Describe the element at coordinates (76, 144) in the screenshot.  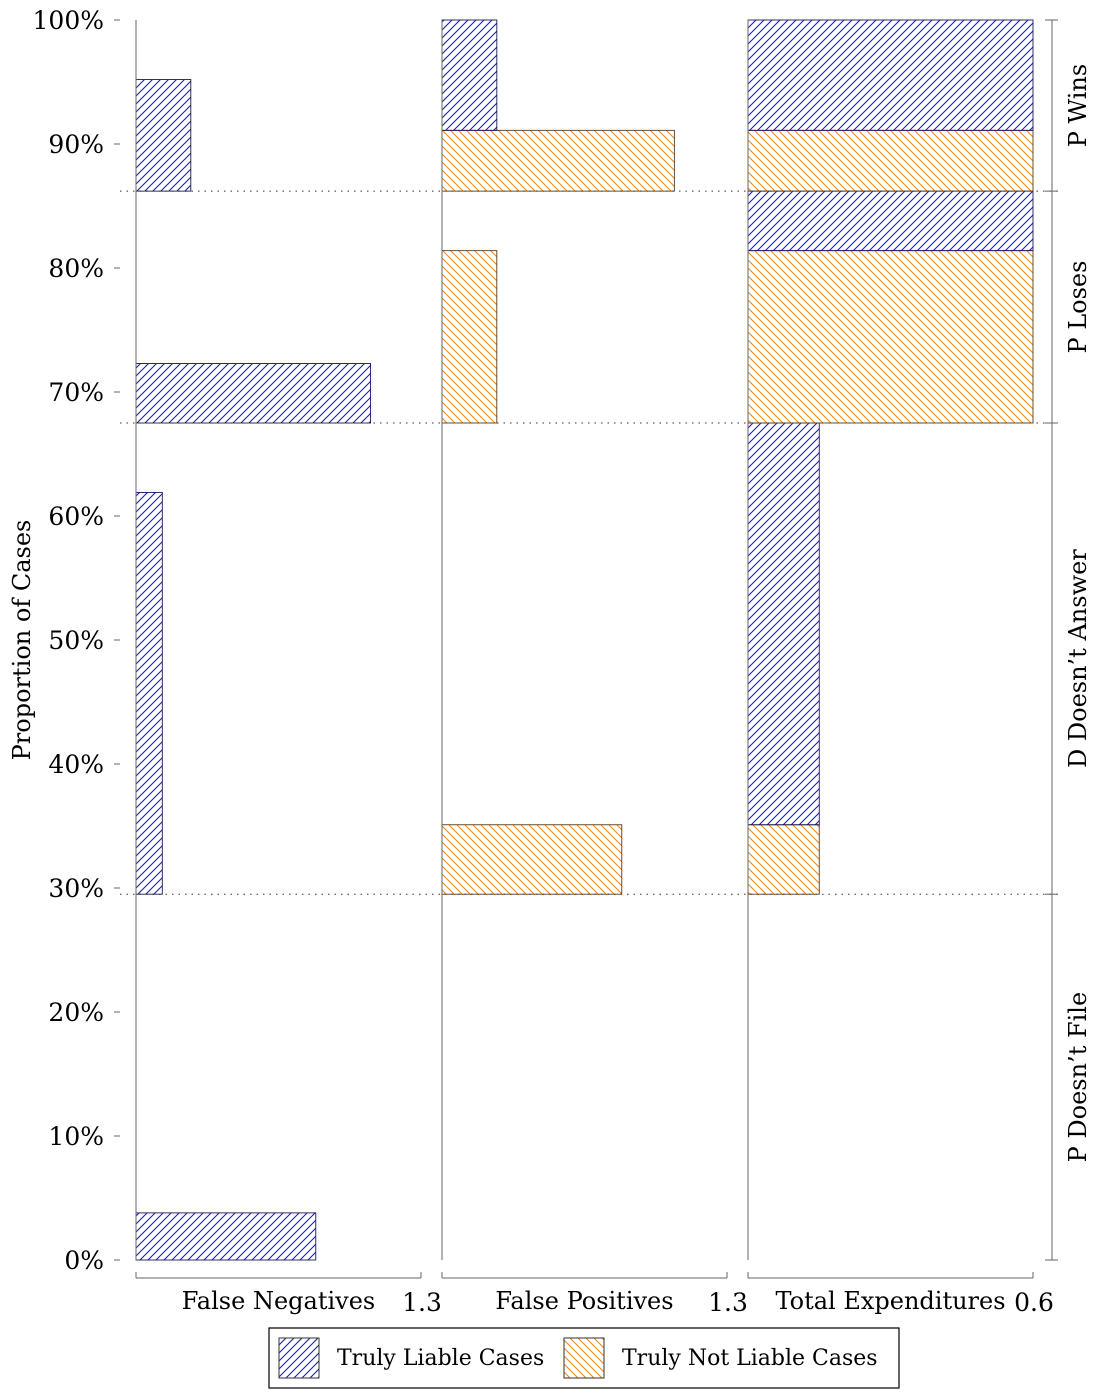
I see `y-tick-label: 90%` at that location.